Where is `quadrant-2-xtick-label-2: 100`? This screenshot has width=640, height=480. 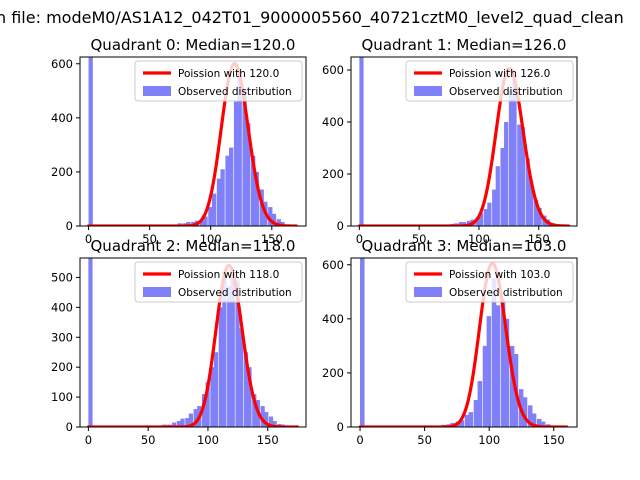 quadrant-2-xtick-label-2: 100 is located at coordinates (208, 440).